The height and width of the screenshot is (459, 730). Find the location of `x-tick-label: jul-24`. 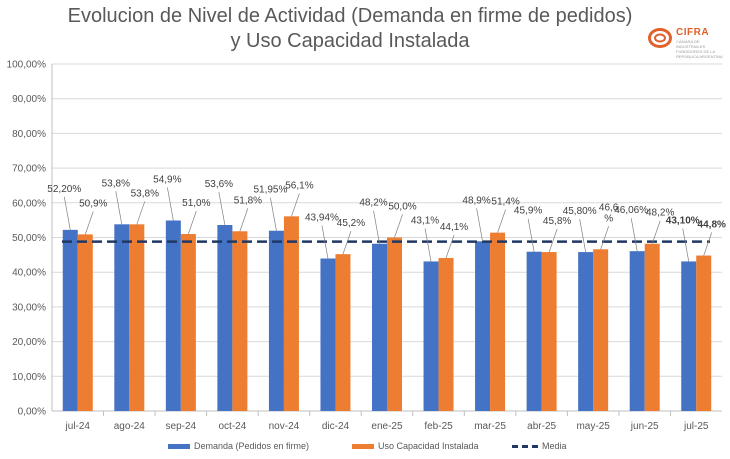

x-tick-label: jul-24 is located at coordinates (78, 426).